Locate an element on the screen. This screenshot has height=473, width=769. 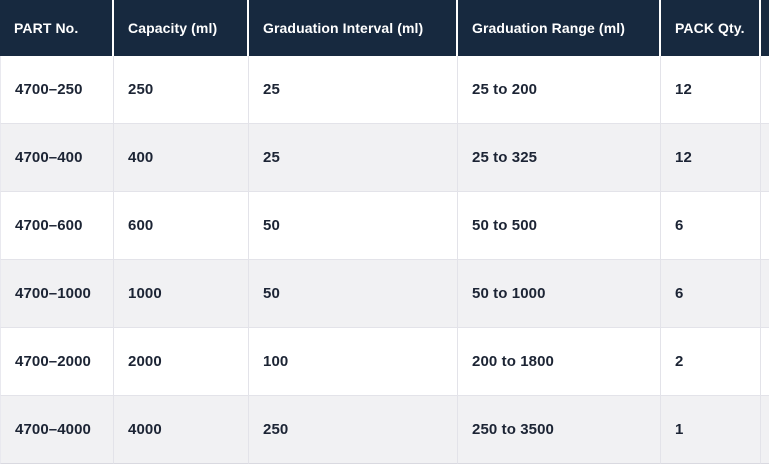
cell-capacity: 4000 is located at coordinates (181, 430).